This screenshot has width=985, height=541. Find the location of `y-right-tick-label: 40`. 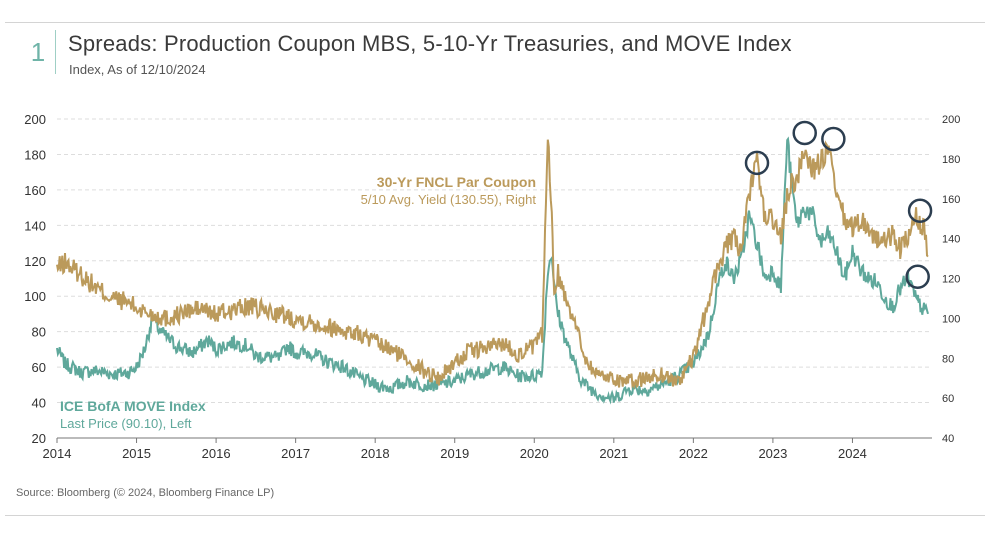

y-right-tick-label: 40 is located at coordinates (948, 439).